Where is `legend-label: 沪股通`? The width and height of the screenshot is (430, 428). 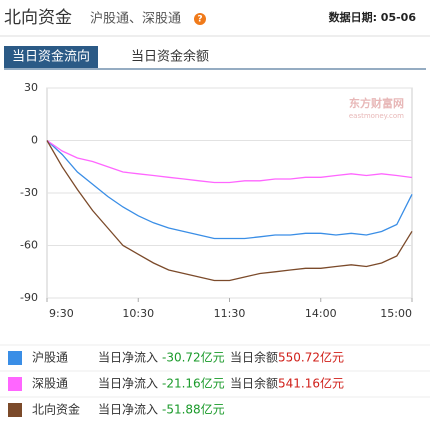
legend-label: 沪股通 is located at coordinates (50, 358).